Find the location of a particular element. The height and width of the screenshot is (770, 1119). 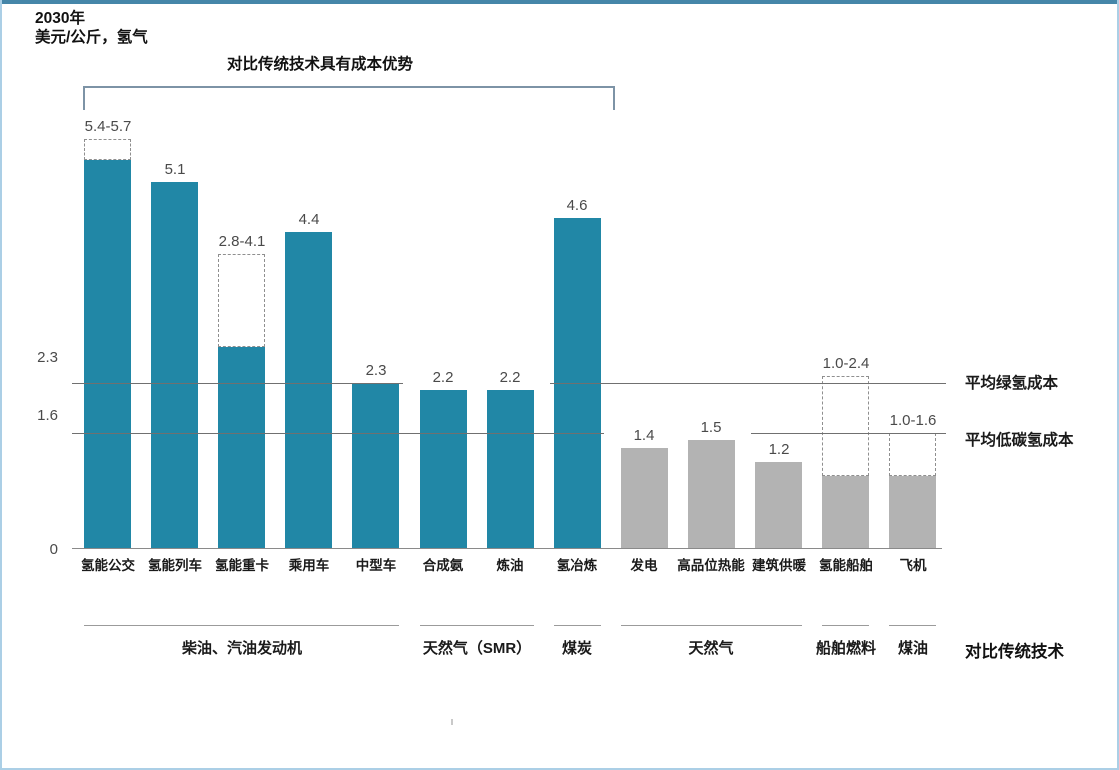

bar-氢能船舶 is located at coordinates (846, 512).